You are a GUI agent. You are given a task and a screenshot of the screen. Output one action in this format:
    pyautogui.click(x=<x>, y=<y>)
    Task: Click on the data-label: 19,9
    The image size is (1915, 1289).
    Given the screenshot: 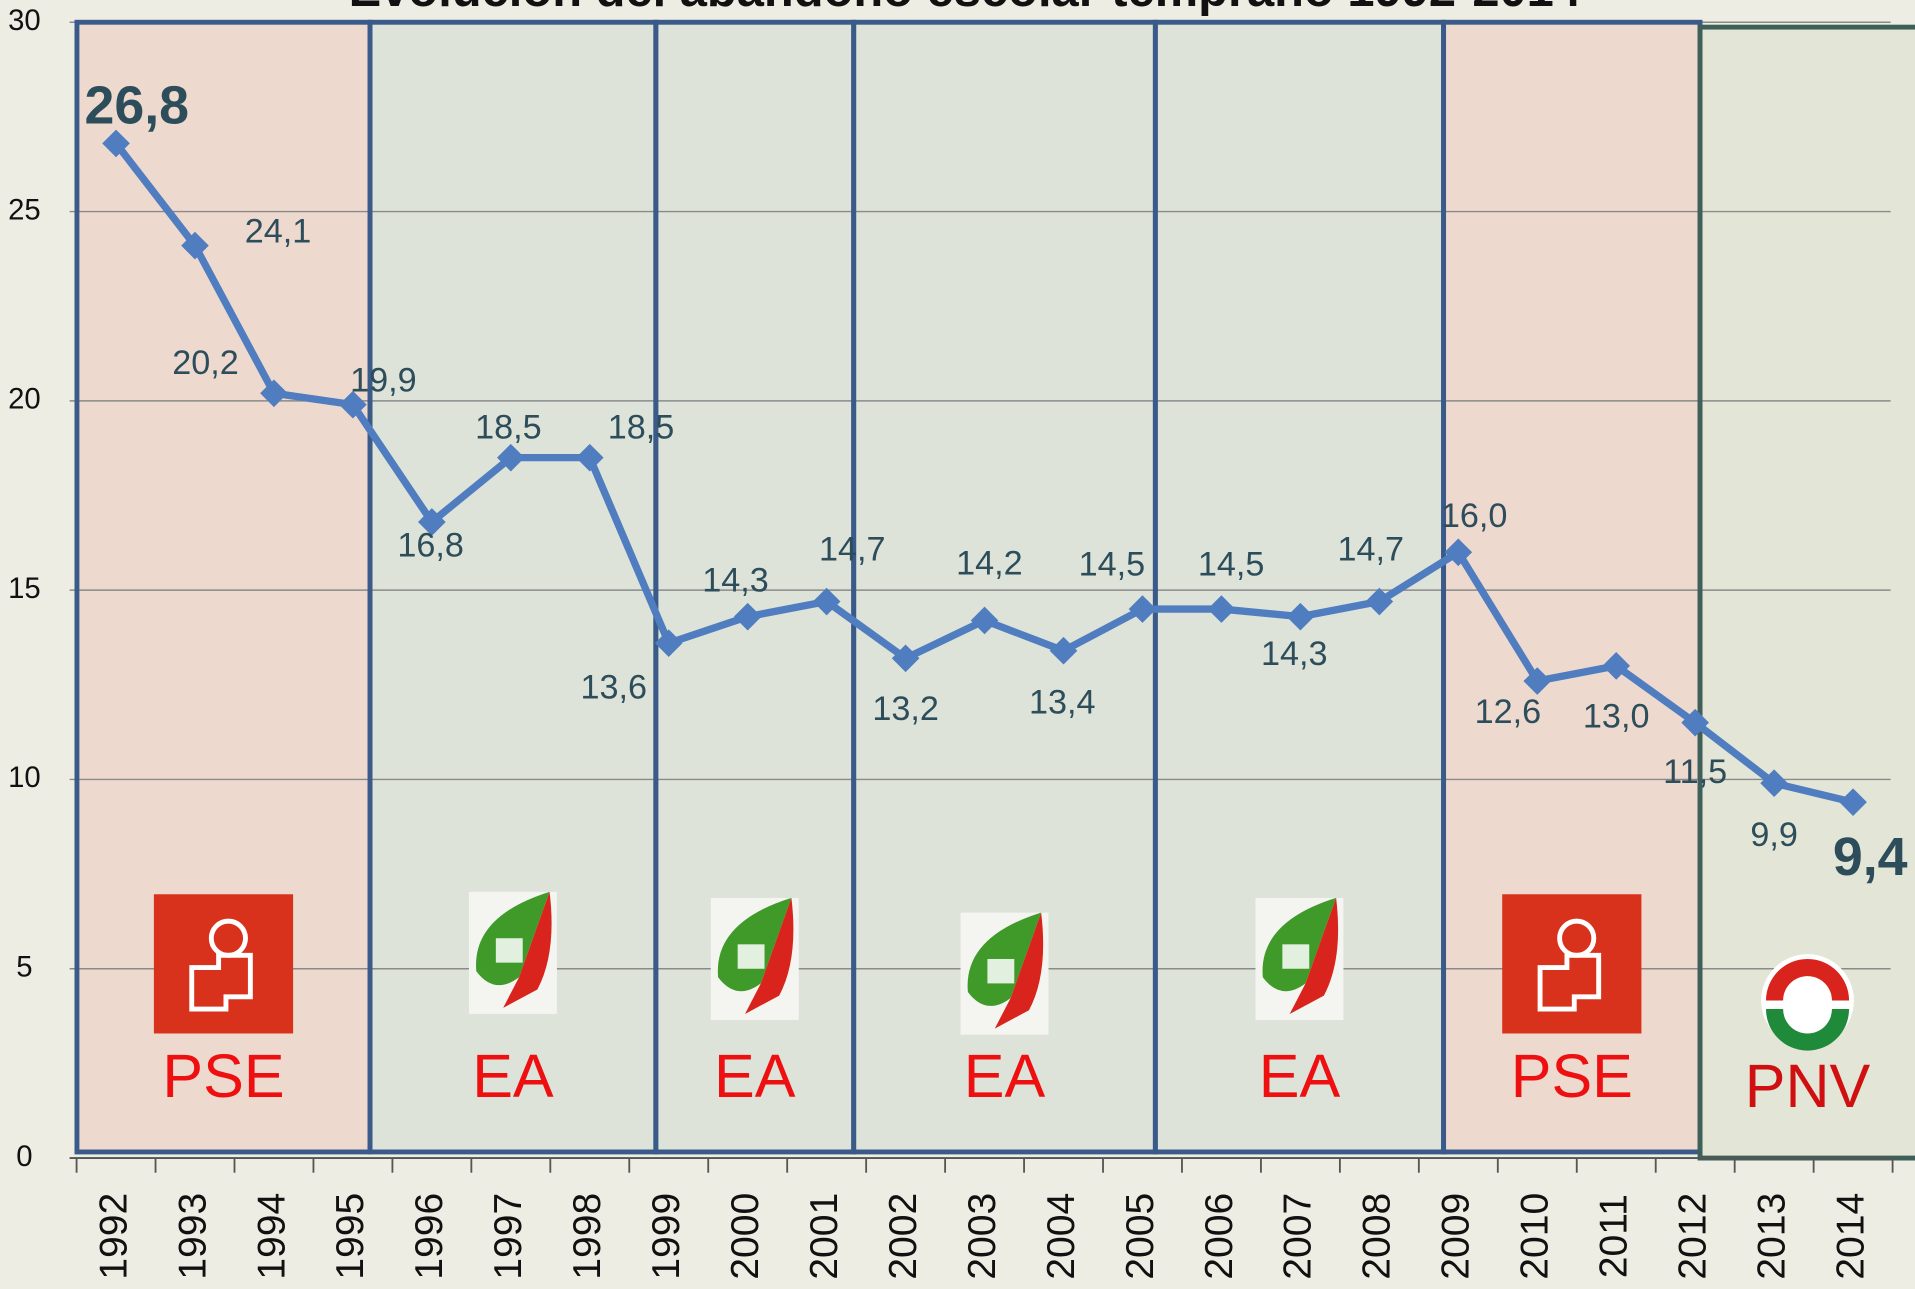 What is the action you would take?
    pyautogui.click(x=383, y=381)
    